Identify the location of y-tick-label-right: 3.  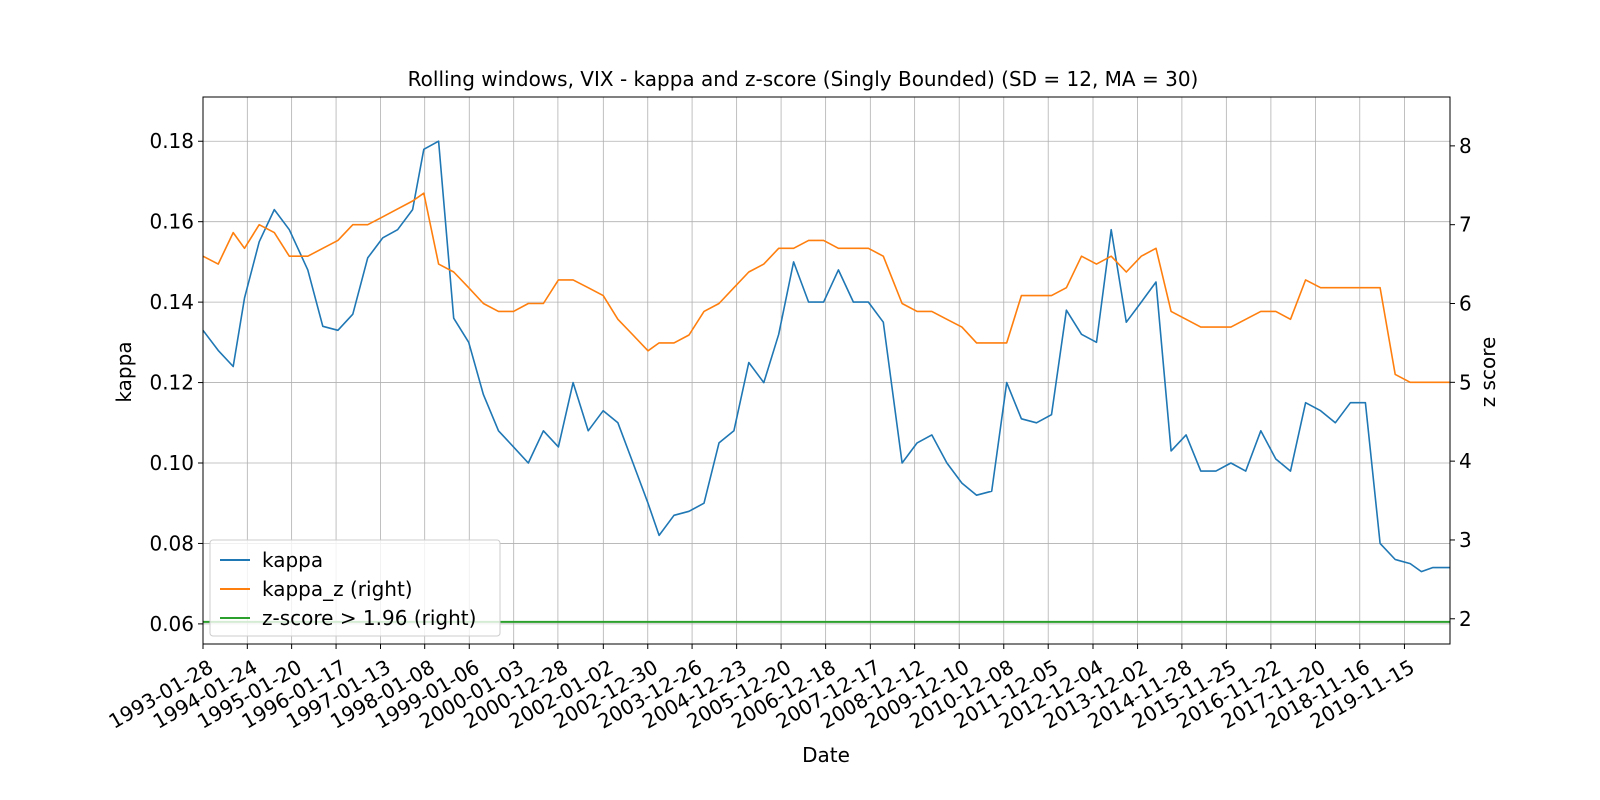
(1465, 540).